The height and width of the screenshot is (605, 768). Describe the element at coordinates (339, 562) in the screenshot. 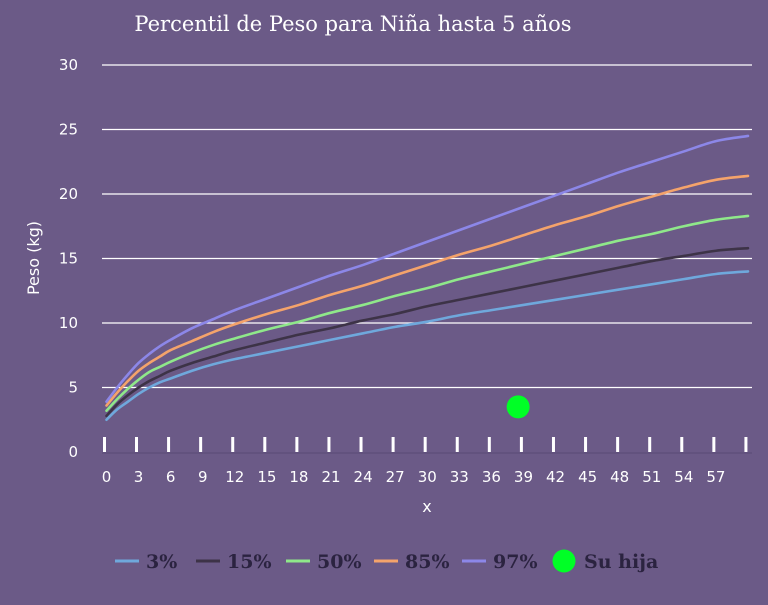

I see `legend-label: 50%` at that location.